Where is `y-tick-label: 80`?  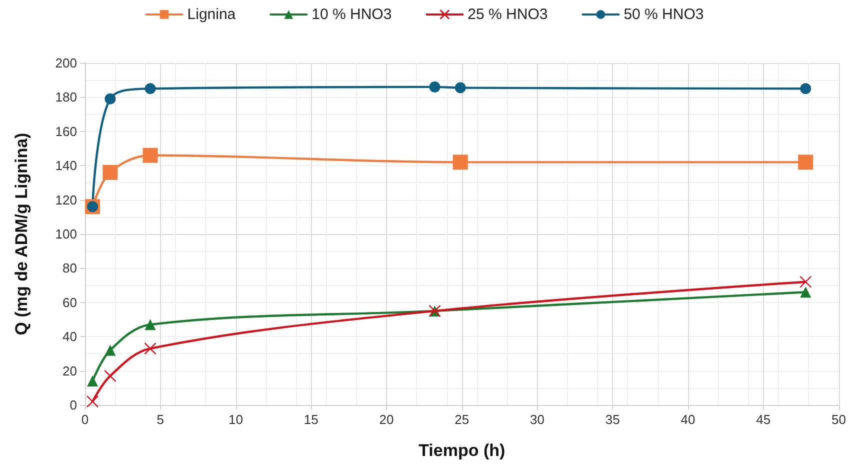
y-tick-label: 80 is located at coordinates (69, 268).